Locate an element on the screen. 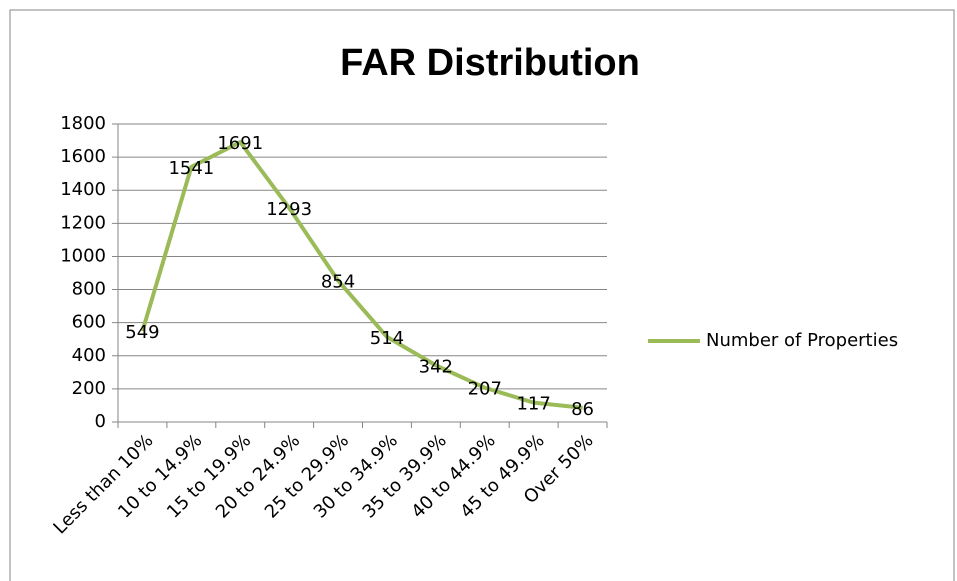 The image size is (957, 581). data-label: 1293 is located at coordinates (289, 209).